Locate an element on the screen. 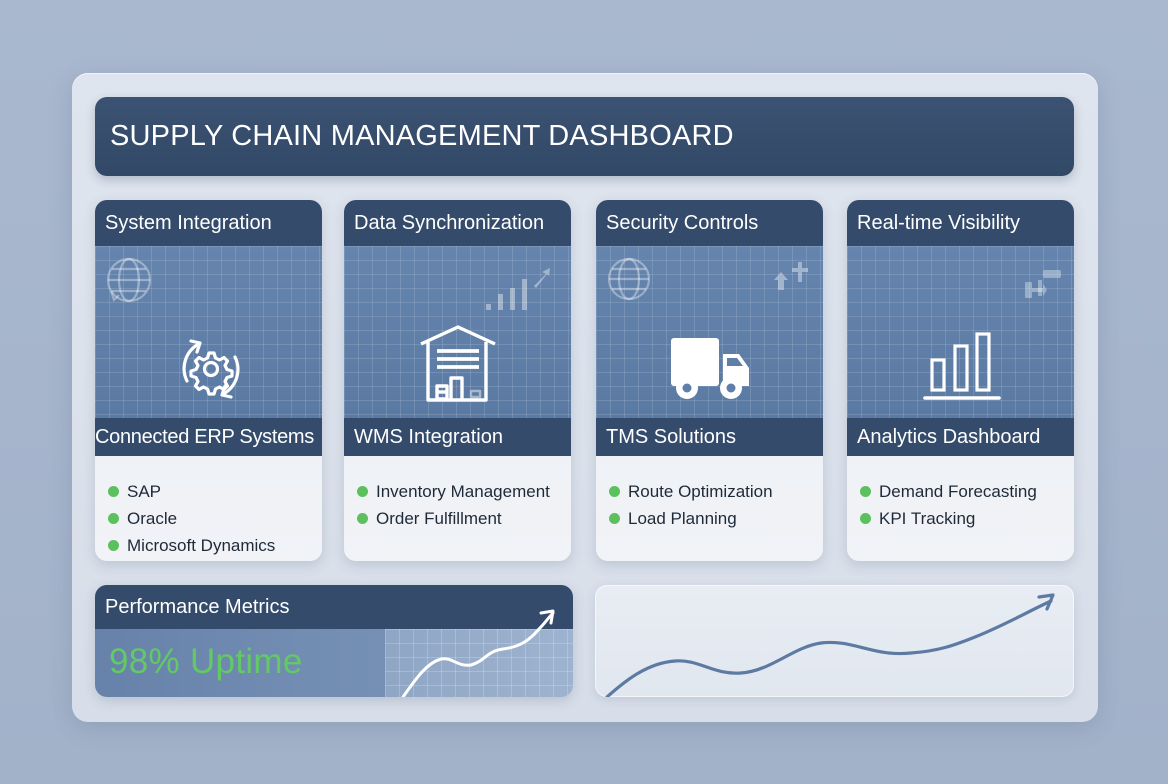 This screenshot has height=784, width=1168. card-data-synchronization: Data Synchronization WMS Integration In is located at coordinates (457, 380).